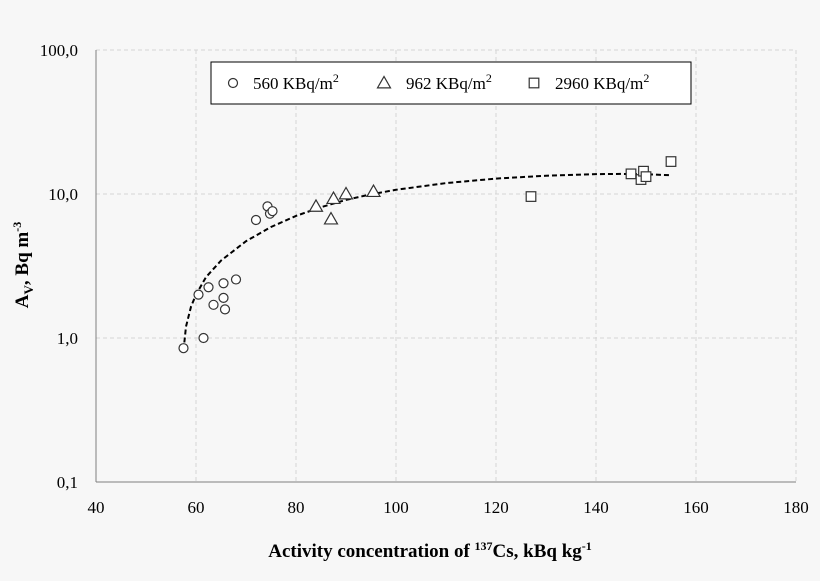 The height and width of the screenshot is (581, 820). I want to click on x-tick-label: 100, so click(396, 507).